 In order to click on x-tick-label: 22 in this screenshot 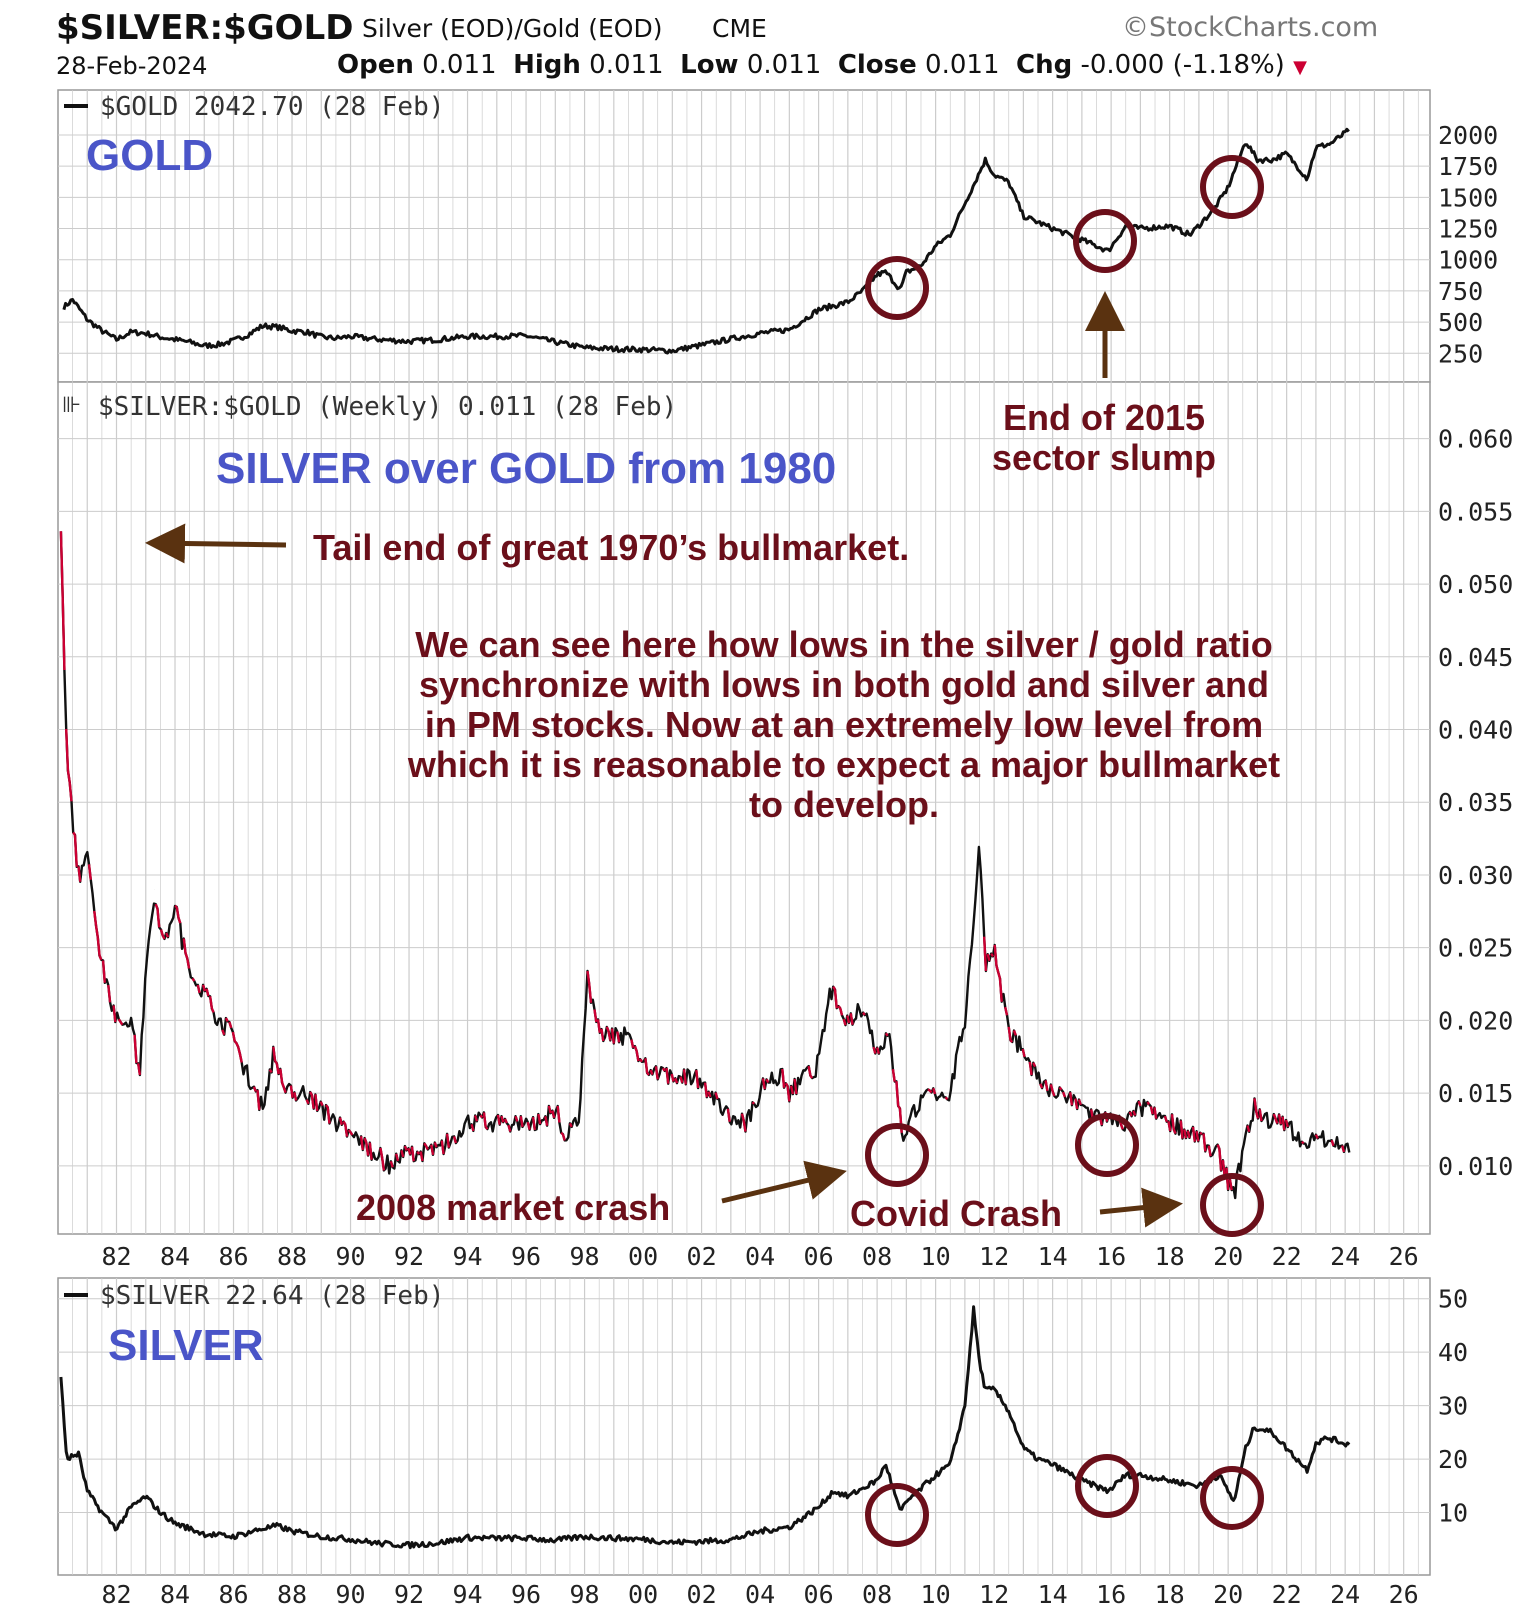, I will do `click(1287, 1594)`.